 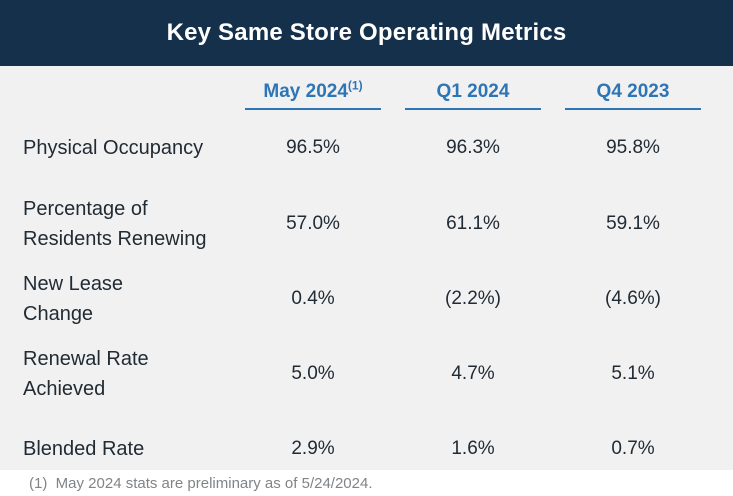 What do you see at coordinates (633, 373) in the screenshot?
I see `cell-value: 5.1%` at bounding box center [633, 373].